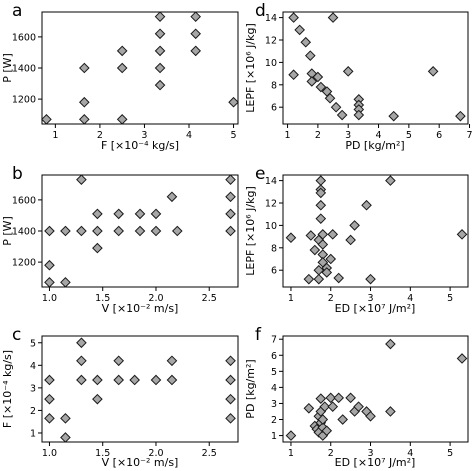  Describe the element at coordinates (274, 108) in the screenshot. I see `ytick-label-d-0: 6` at that location.